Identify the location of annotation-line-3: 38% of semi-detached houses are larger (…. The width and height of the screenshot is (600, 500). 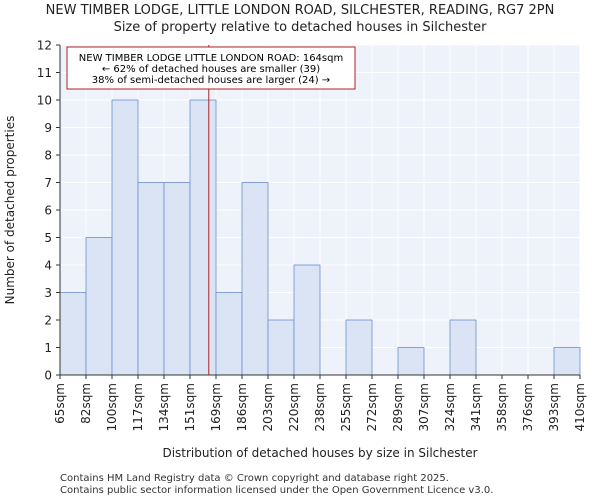
(211, 80).